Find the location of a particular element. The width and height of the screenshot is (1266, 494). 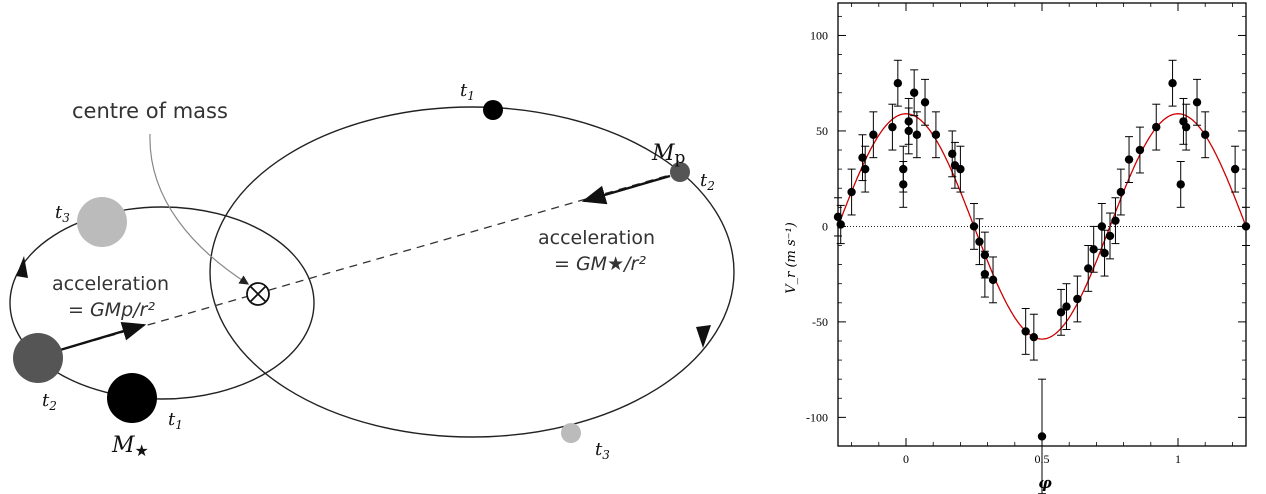

planet-acceleration-arrow is located at coordinates (626, 189).